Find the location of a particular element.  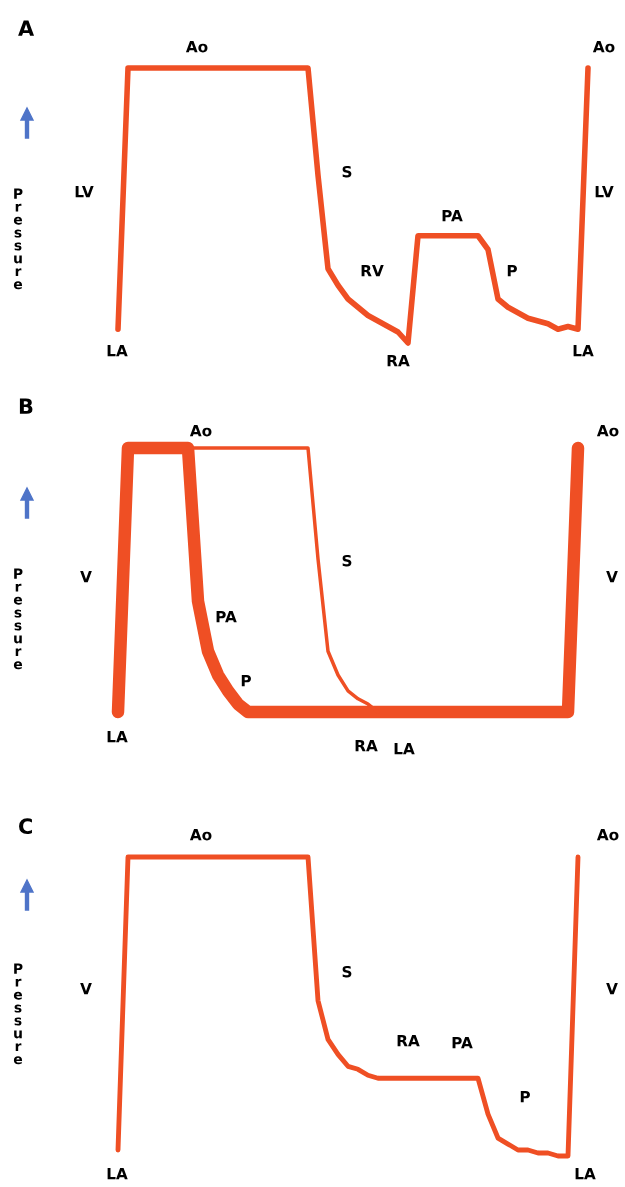

chart-title: B is located at coordinates (26, 406).